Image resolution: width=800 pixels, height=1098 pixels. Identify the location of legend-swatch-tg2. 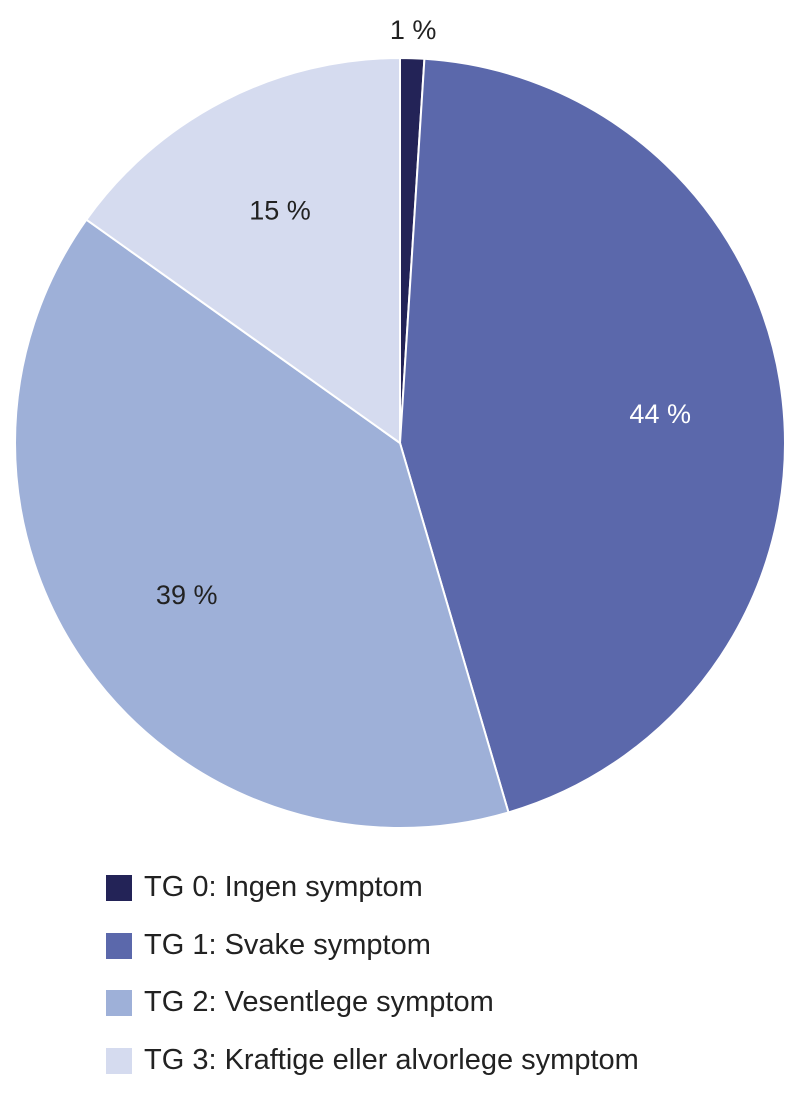
(119, 1003).